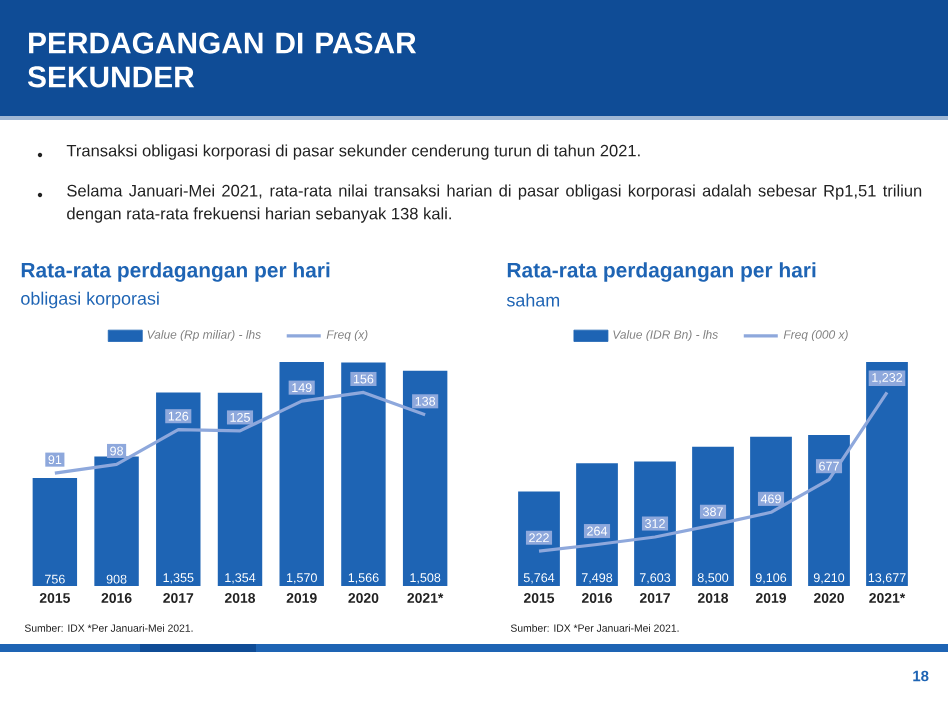  Describe the element at coordinates (90, 300) in the screenshot. I see `chart-subtitle: obligasi korporasi` at that location.